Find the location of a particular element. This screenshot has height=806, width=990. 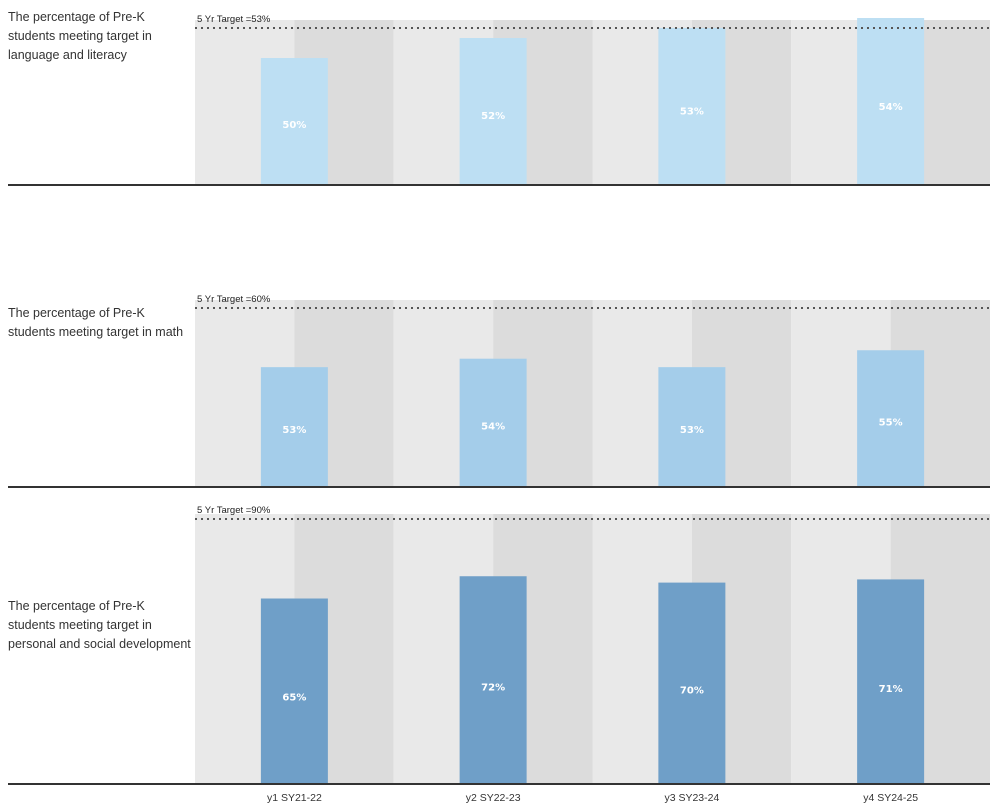

panel-2-bar-3-label: 53% is located at coordinates (692, 430).